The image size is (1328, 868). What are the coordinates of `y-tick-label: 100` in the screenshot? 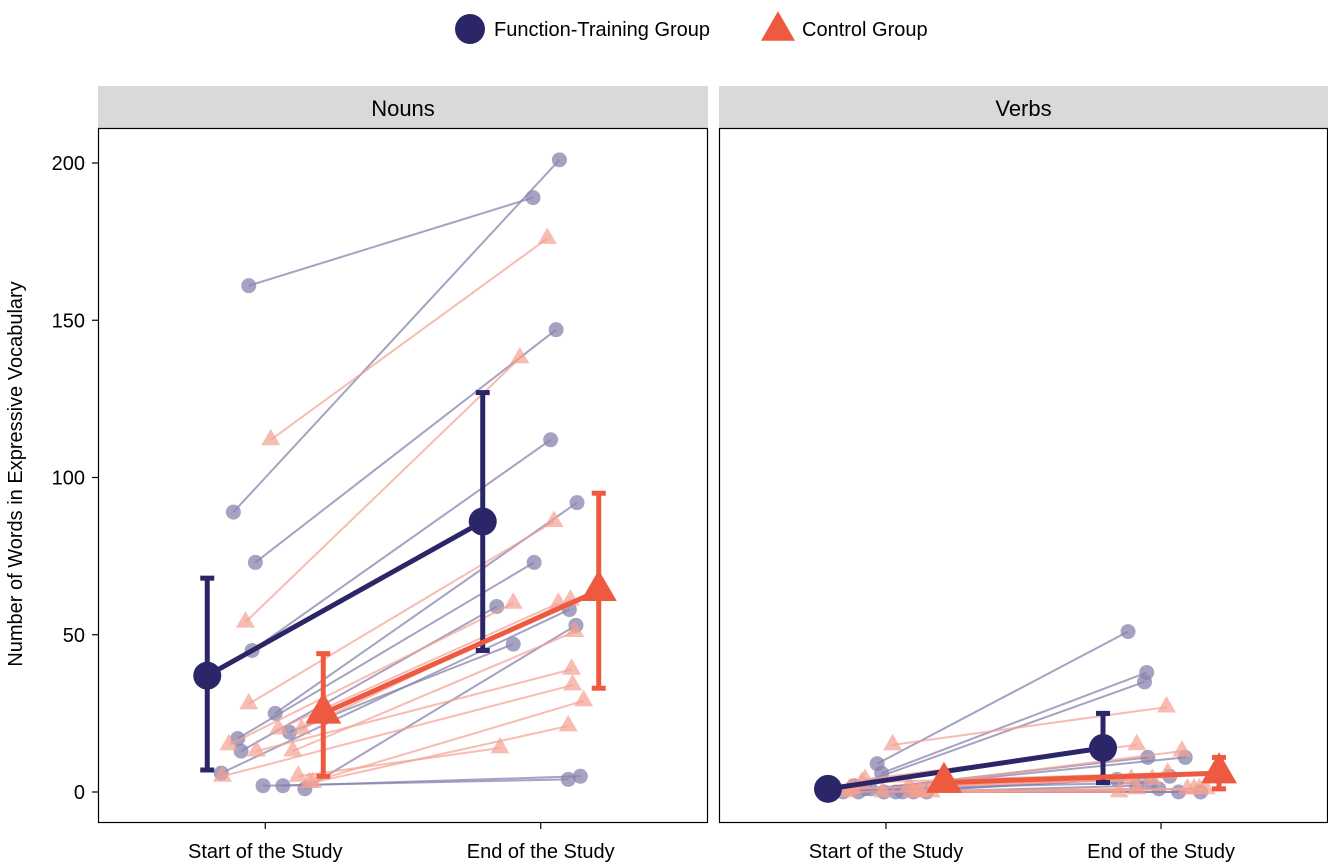 It's located at (68, 479).